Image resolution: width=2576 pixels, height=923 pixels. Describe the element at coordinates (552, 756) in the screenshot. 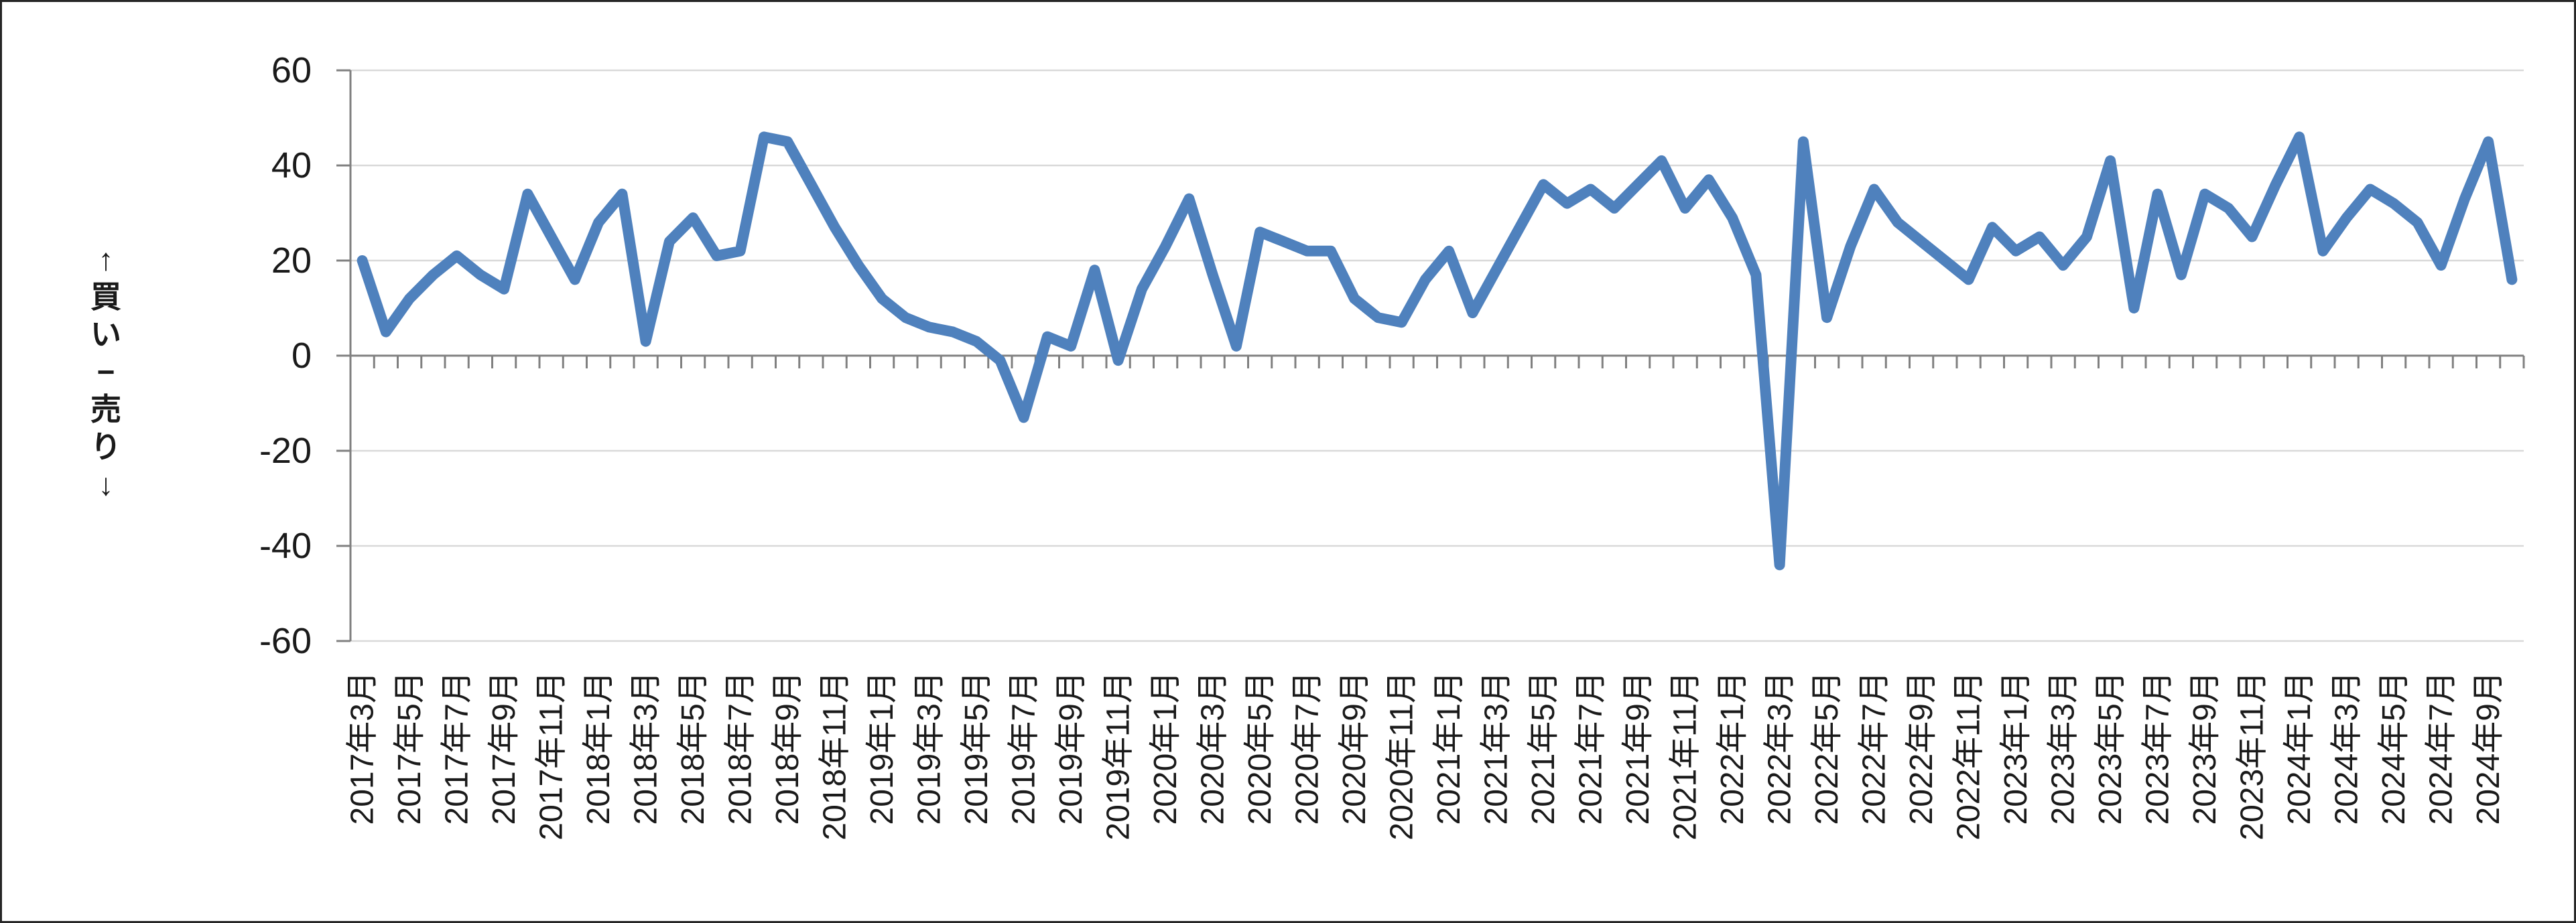

I see `x-tick-label: 2017年11月` at that location.